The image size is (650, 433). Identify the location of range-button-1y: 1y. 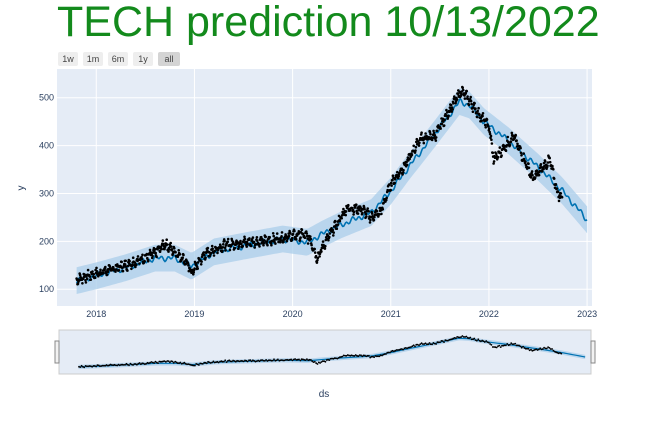
(143, 59).